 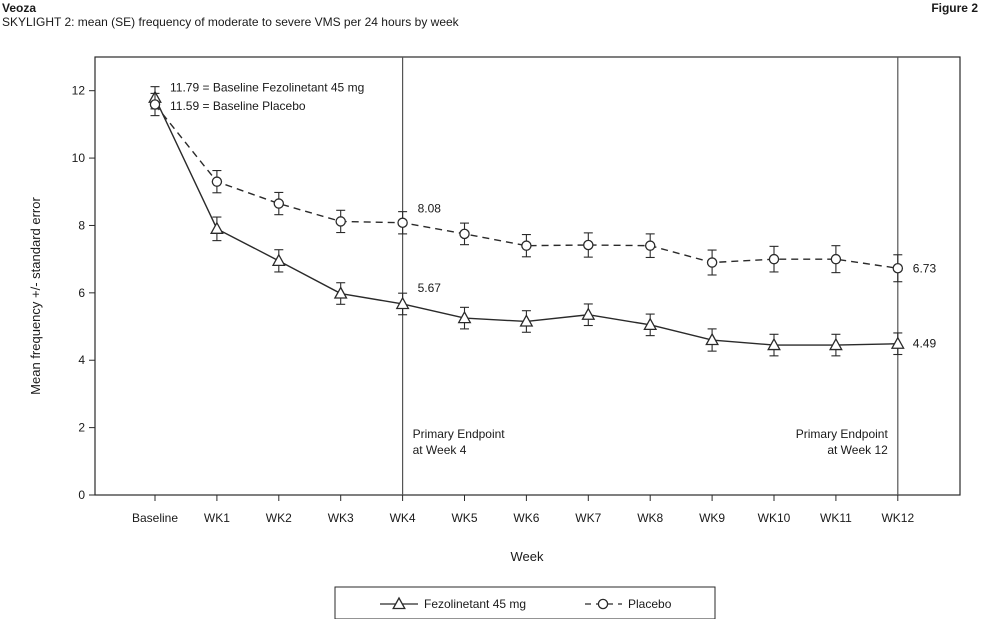 What do you see at coordinates (430, 209) in the screenshot?
I see `data-annotation: 8.08` at bounding box center [430, 209].